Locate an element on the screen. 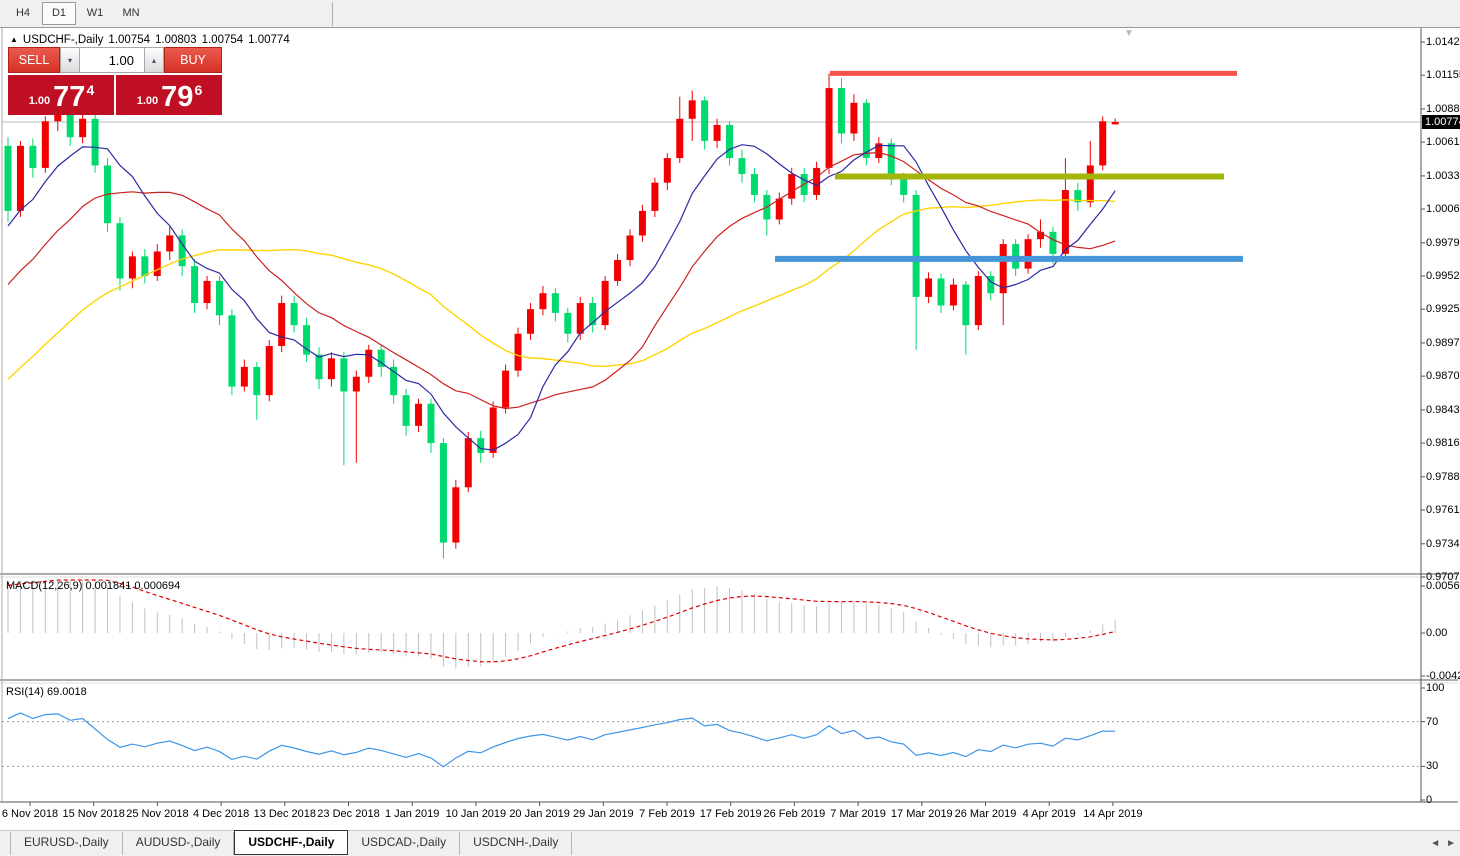  volume-down-button: ▾ is located at coordinates (70, 60).